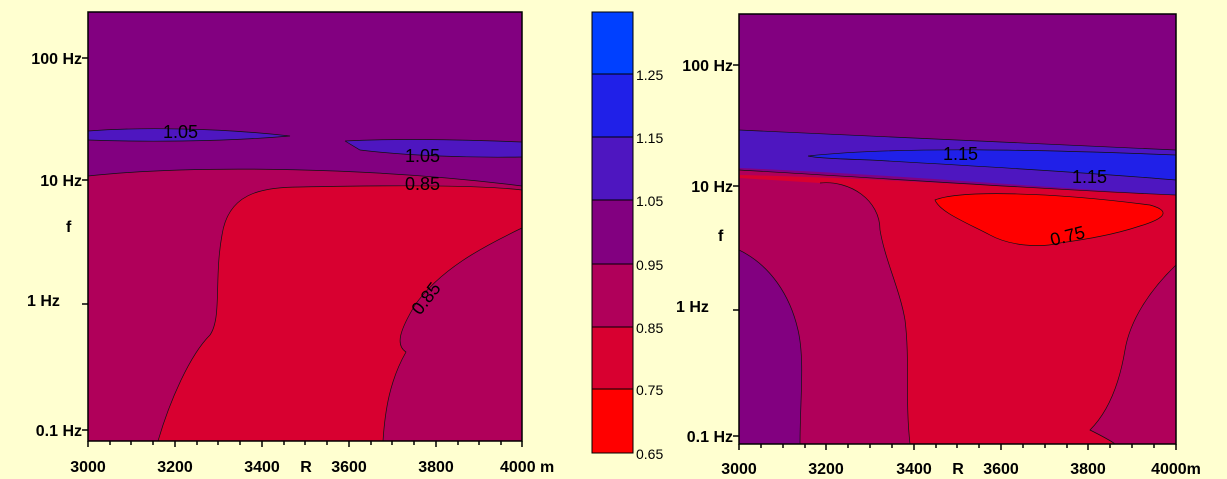  I want to click on colorbar-band-0.65-0.75, so click(612, 421).